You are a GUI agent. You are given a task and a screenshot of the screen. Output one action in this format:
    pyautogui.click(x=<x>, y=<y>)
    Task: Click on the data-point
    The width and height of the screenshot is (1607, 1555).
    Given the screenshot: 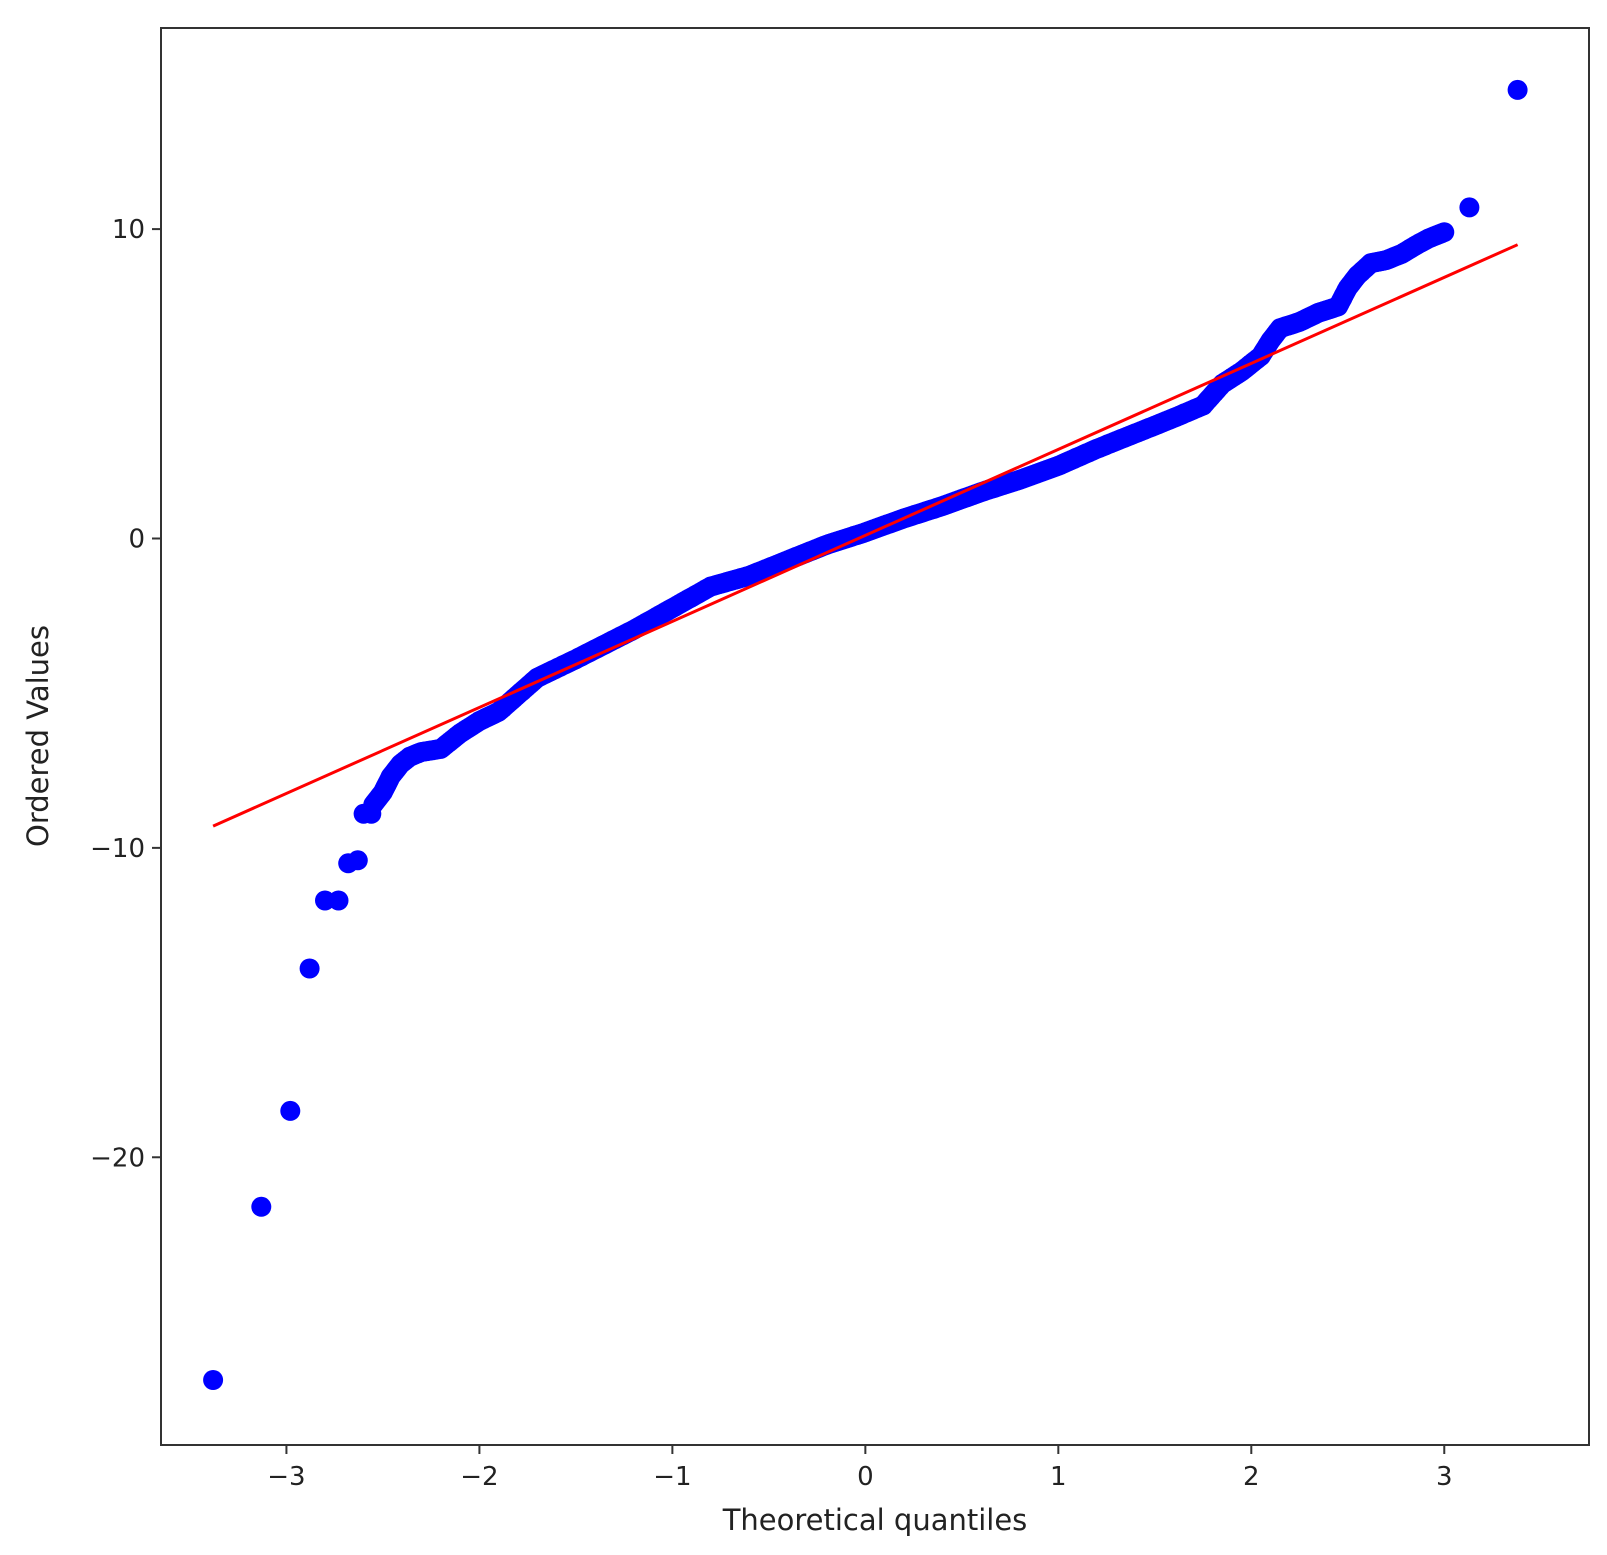 What is the action you would take?
    pyautogui.click(x=1444, y=232)
    